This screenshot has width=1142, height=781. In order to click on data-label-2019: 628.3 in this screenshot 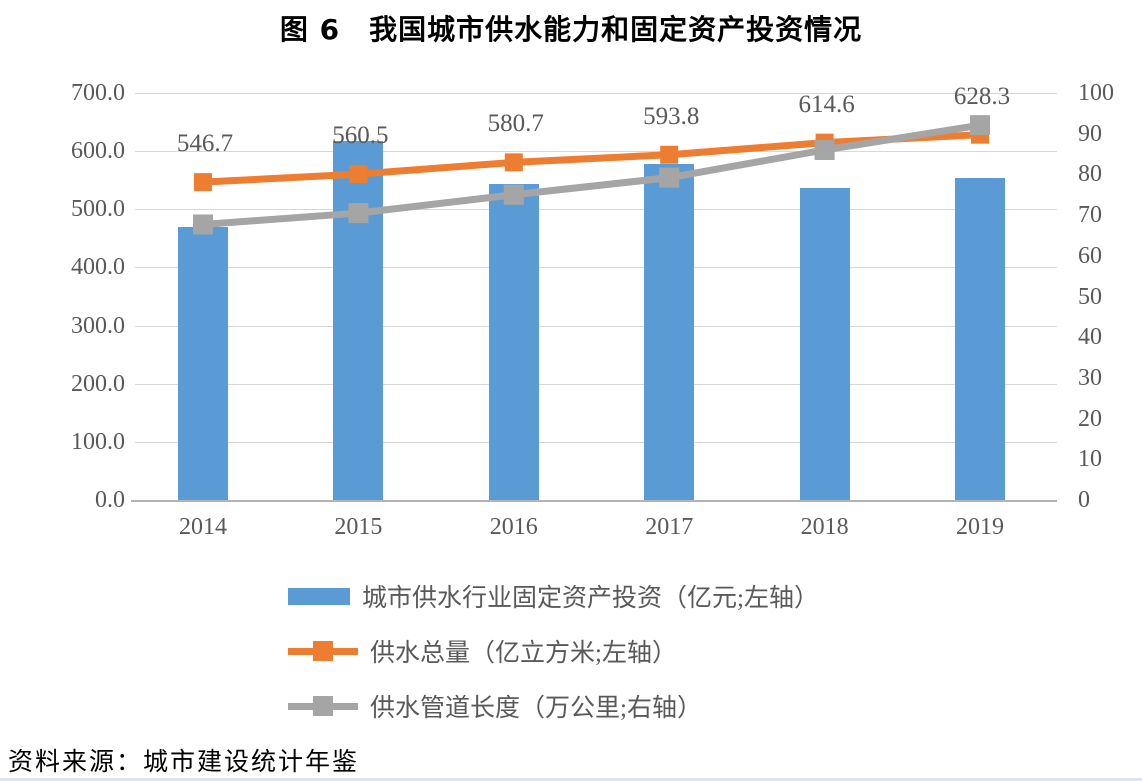, I will do `click(982, 96)`.